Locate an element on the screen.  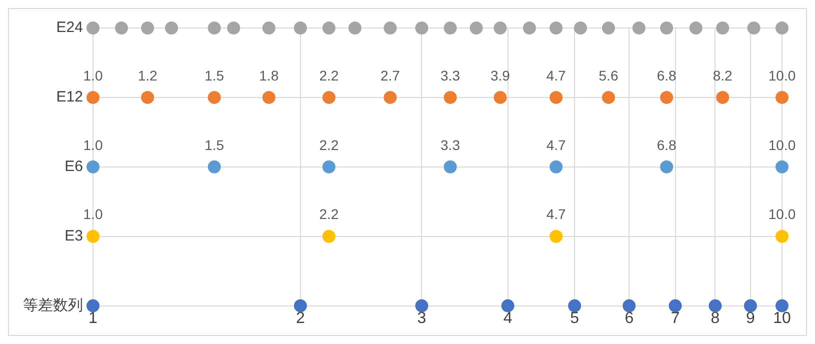
x-tick-label: 5 is located at coordinates (575, 318).